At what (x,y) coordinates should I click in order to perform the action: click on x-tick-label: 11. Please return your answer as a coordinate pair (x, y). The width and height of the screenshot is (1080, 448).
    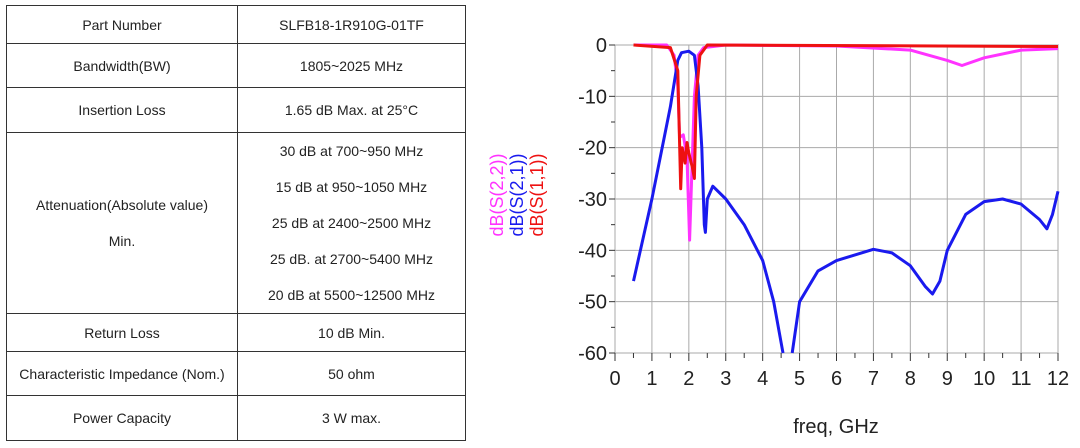
    Looking at the image, I should click on (1021, 379).